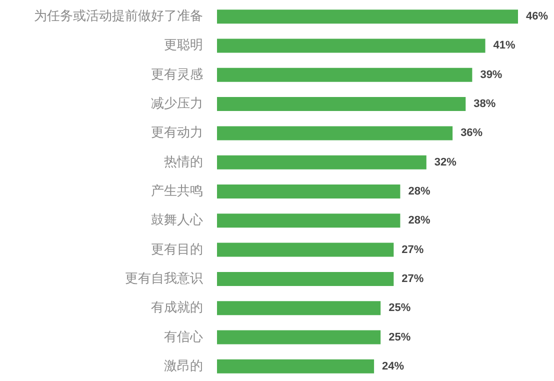  What do you see at coordinates (183, 162) in the screenshot?
I see `y-tick-label: 热情的` at bounding box center [183, 162].